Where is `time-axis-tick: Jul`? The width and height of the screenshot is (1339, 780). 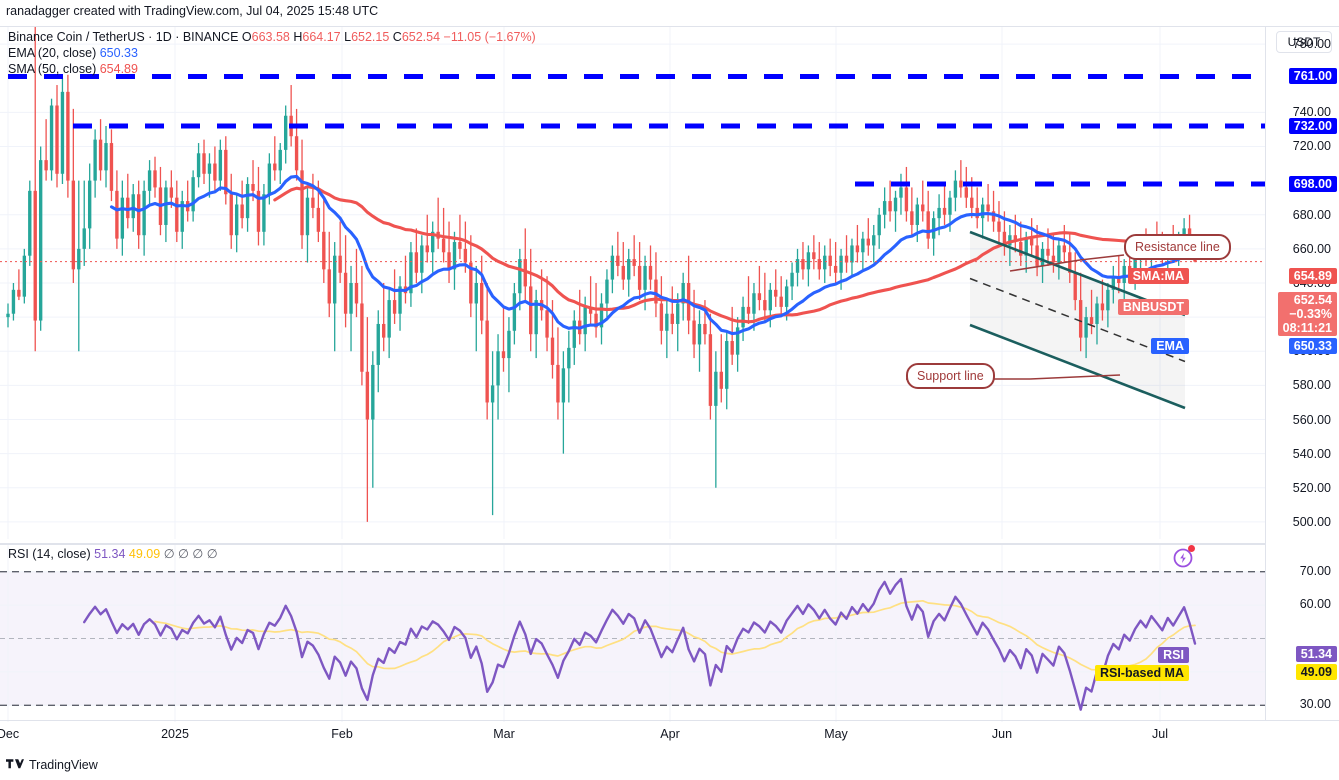
time-axis-tick: Jul is located at coordinates (1160, 734).